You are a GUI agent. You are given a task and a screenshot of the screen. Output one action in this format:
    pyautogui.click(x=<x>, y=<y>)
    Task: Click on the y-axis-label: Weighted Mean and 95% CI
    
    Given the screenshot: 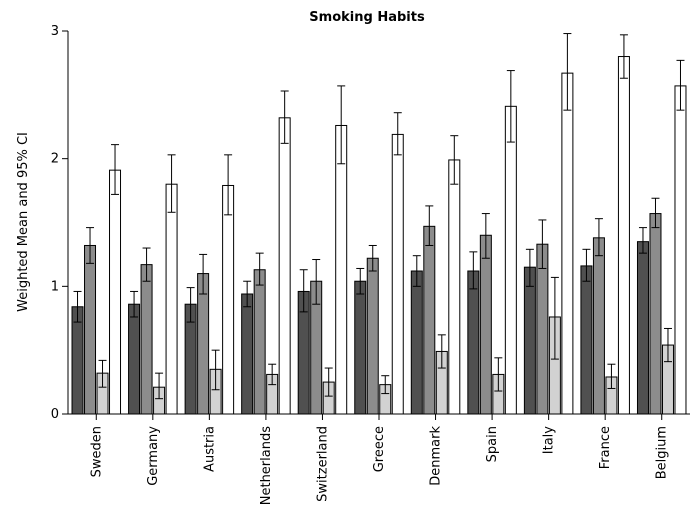 What is the action you would take?
    pyautogui.click(x=23, y=222)
    